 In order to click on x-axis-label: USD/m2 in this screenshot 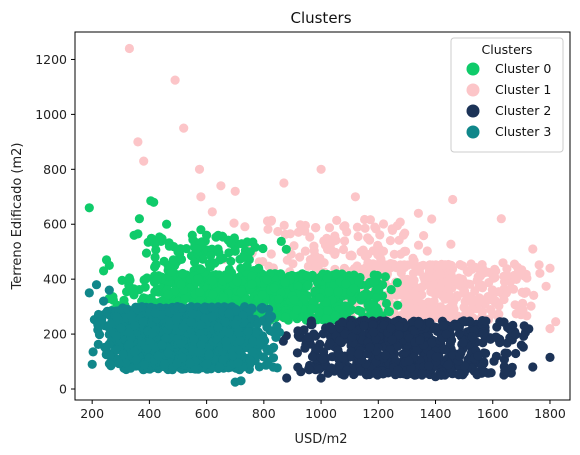, I will do `click(320, 439)`.